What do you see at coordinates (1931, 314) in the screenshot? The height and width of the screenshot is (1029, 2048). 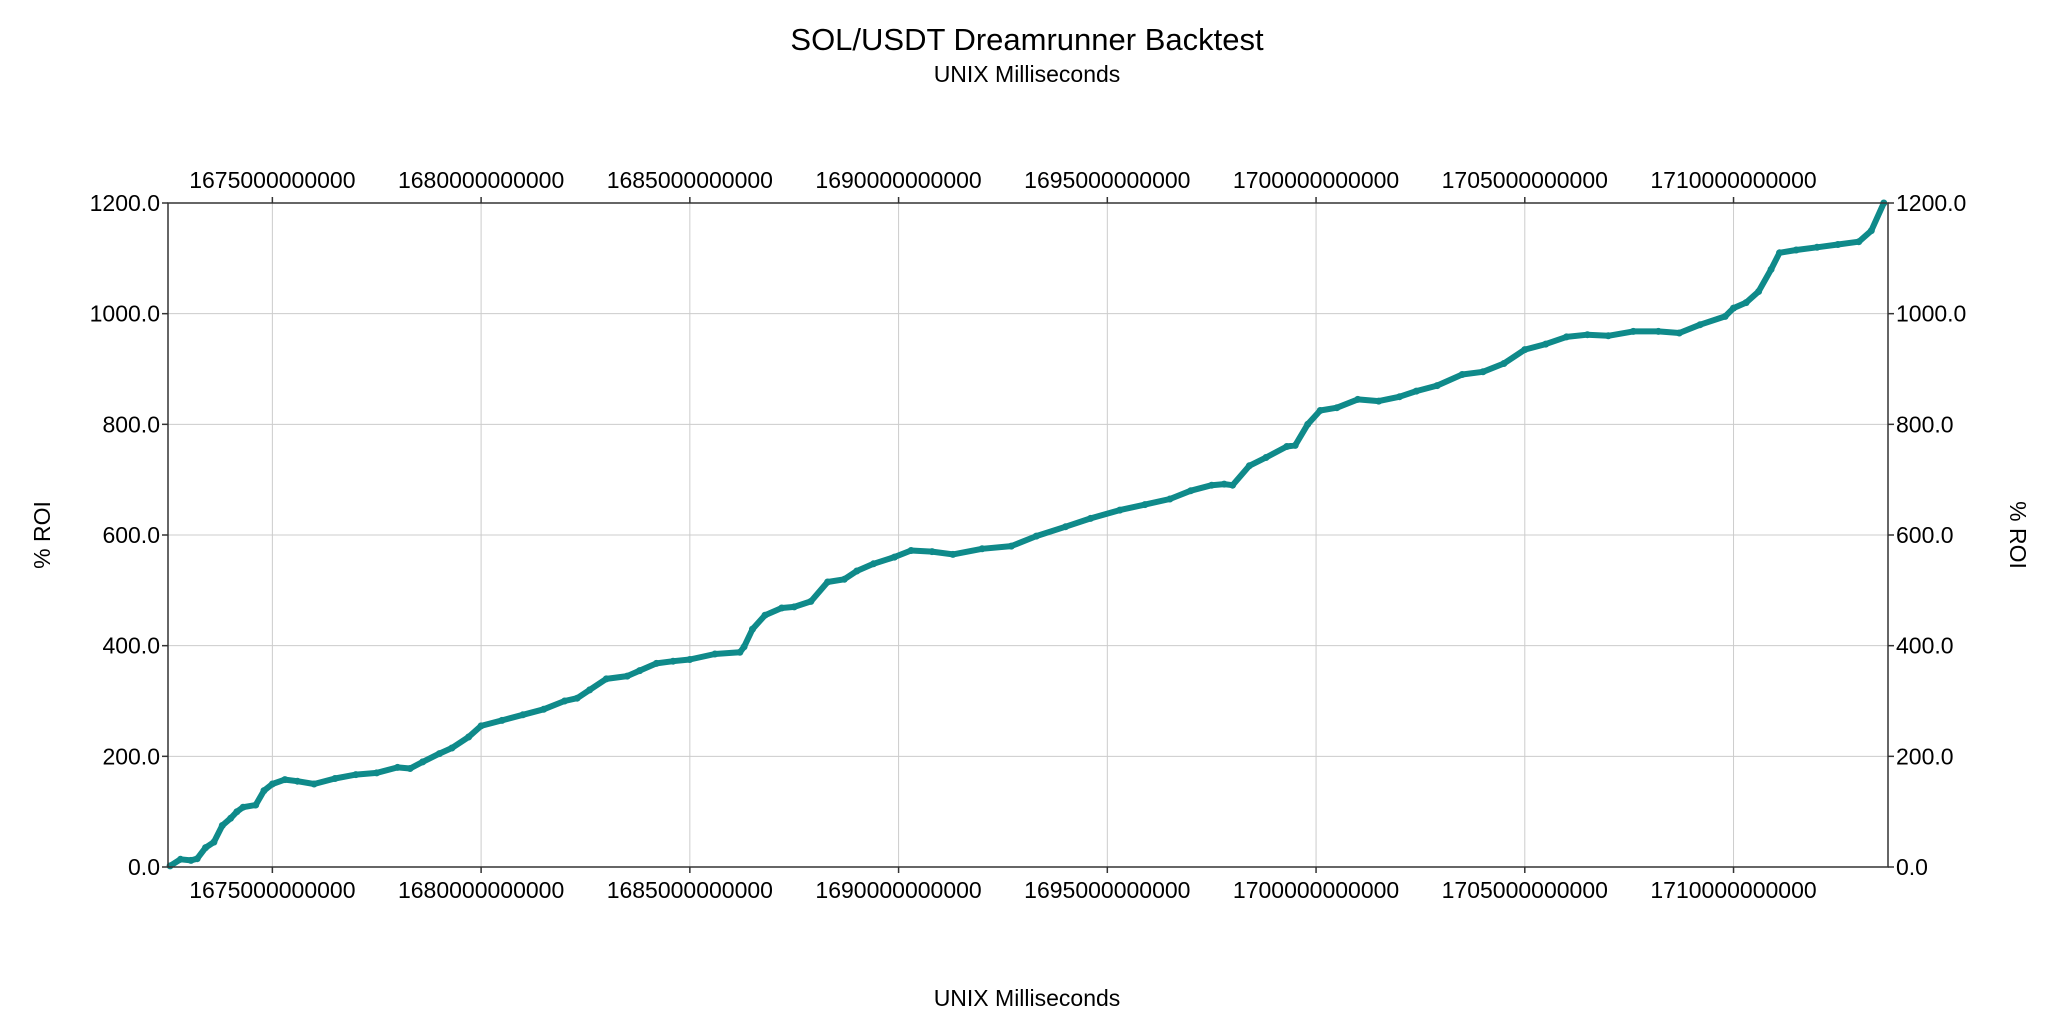 I see `y-tick-label-right: 1000.0` at bounding box center [1931, 314].